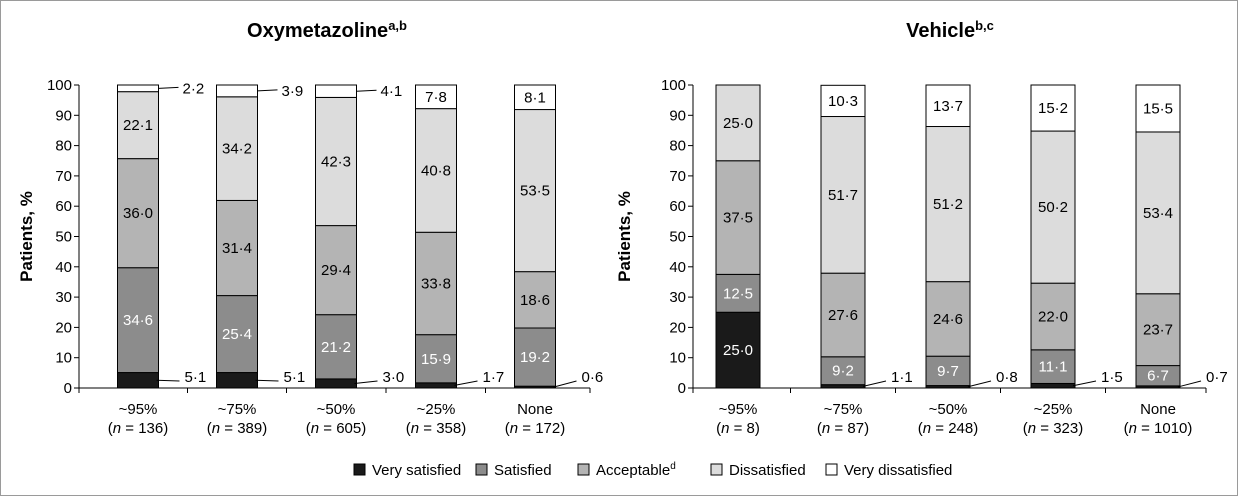 Image resolution: width=1238 pixels, height=496 pixels. Describe the element at coordinates (460, 236) in the screenshot. I see `bar-stack: 1·7 15·9 33·8 40·8 7·8` at that location.